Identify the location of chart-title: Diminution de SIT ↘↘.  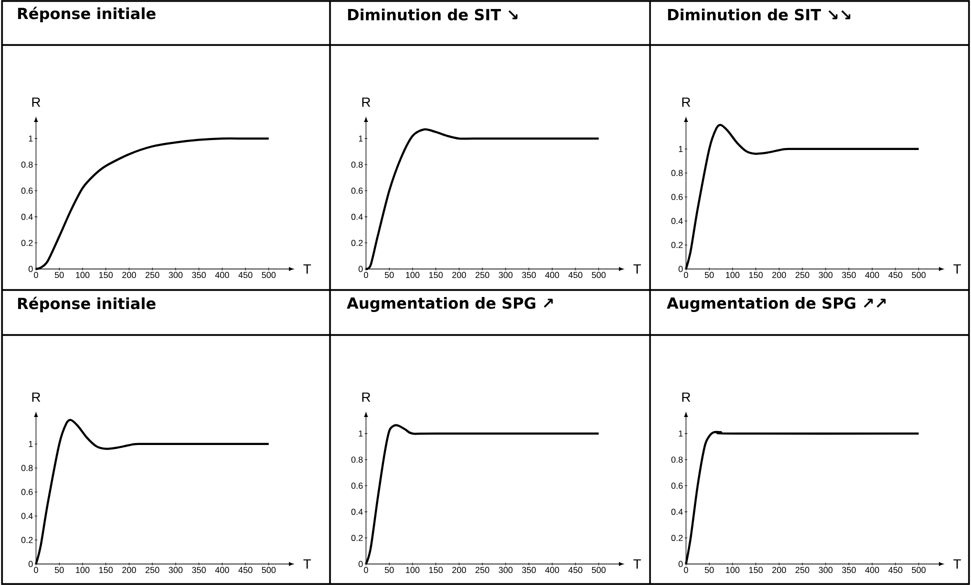
(759, 14).